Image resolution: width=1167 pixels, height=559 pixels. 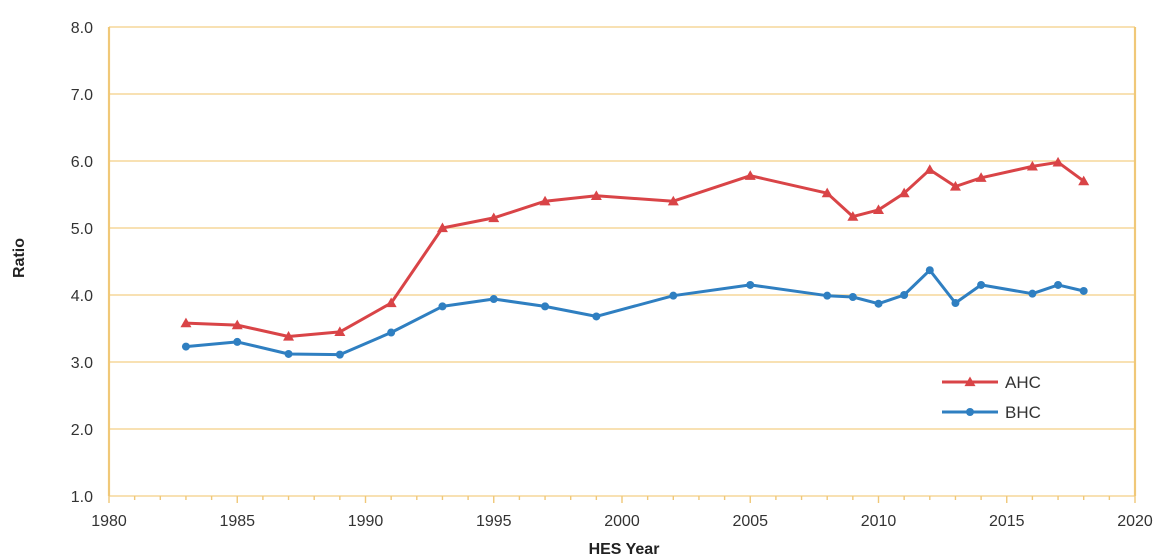 I want to click on y-tick-label: 8.0, so click(x=82, y=28).